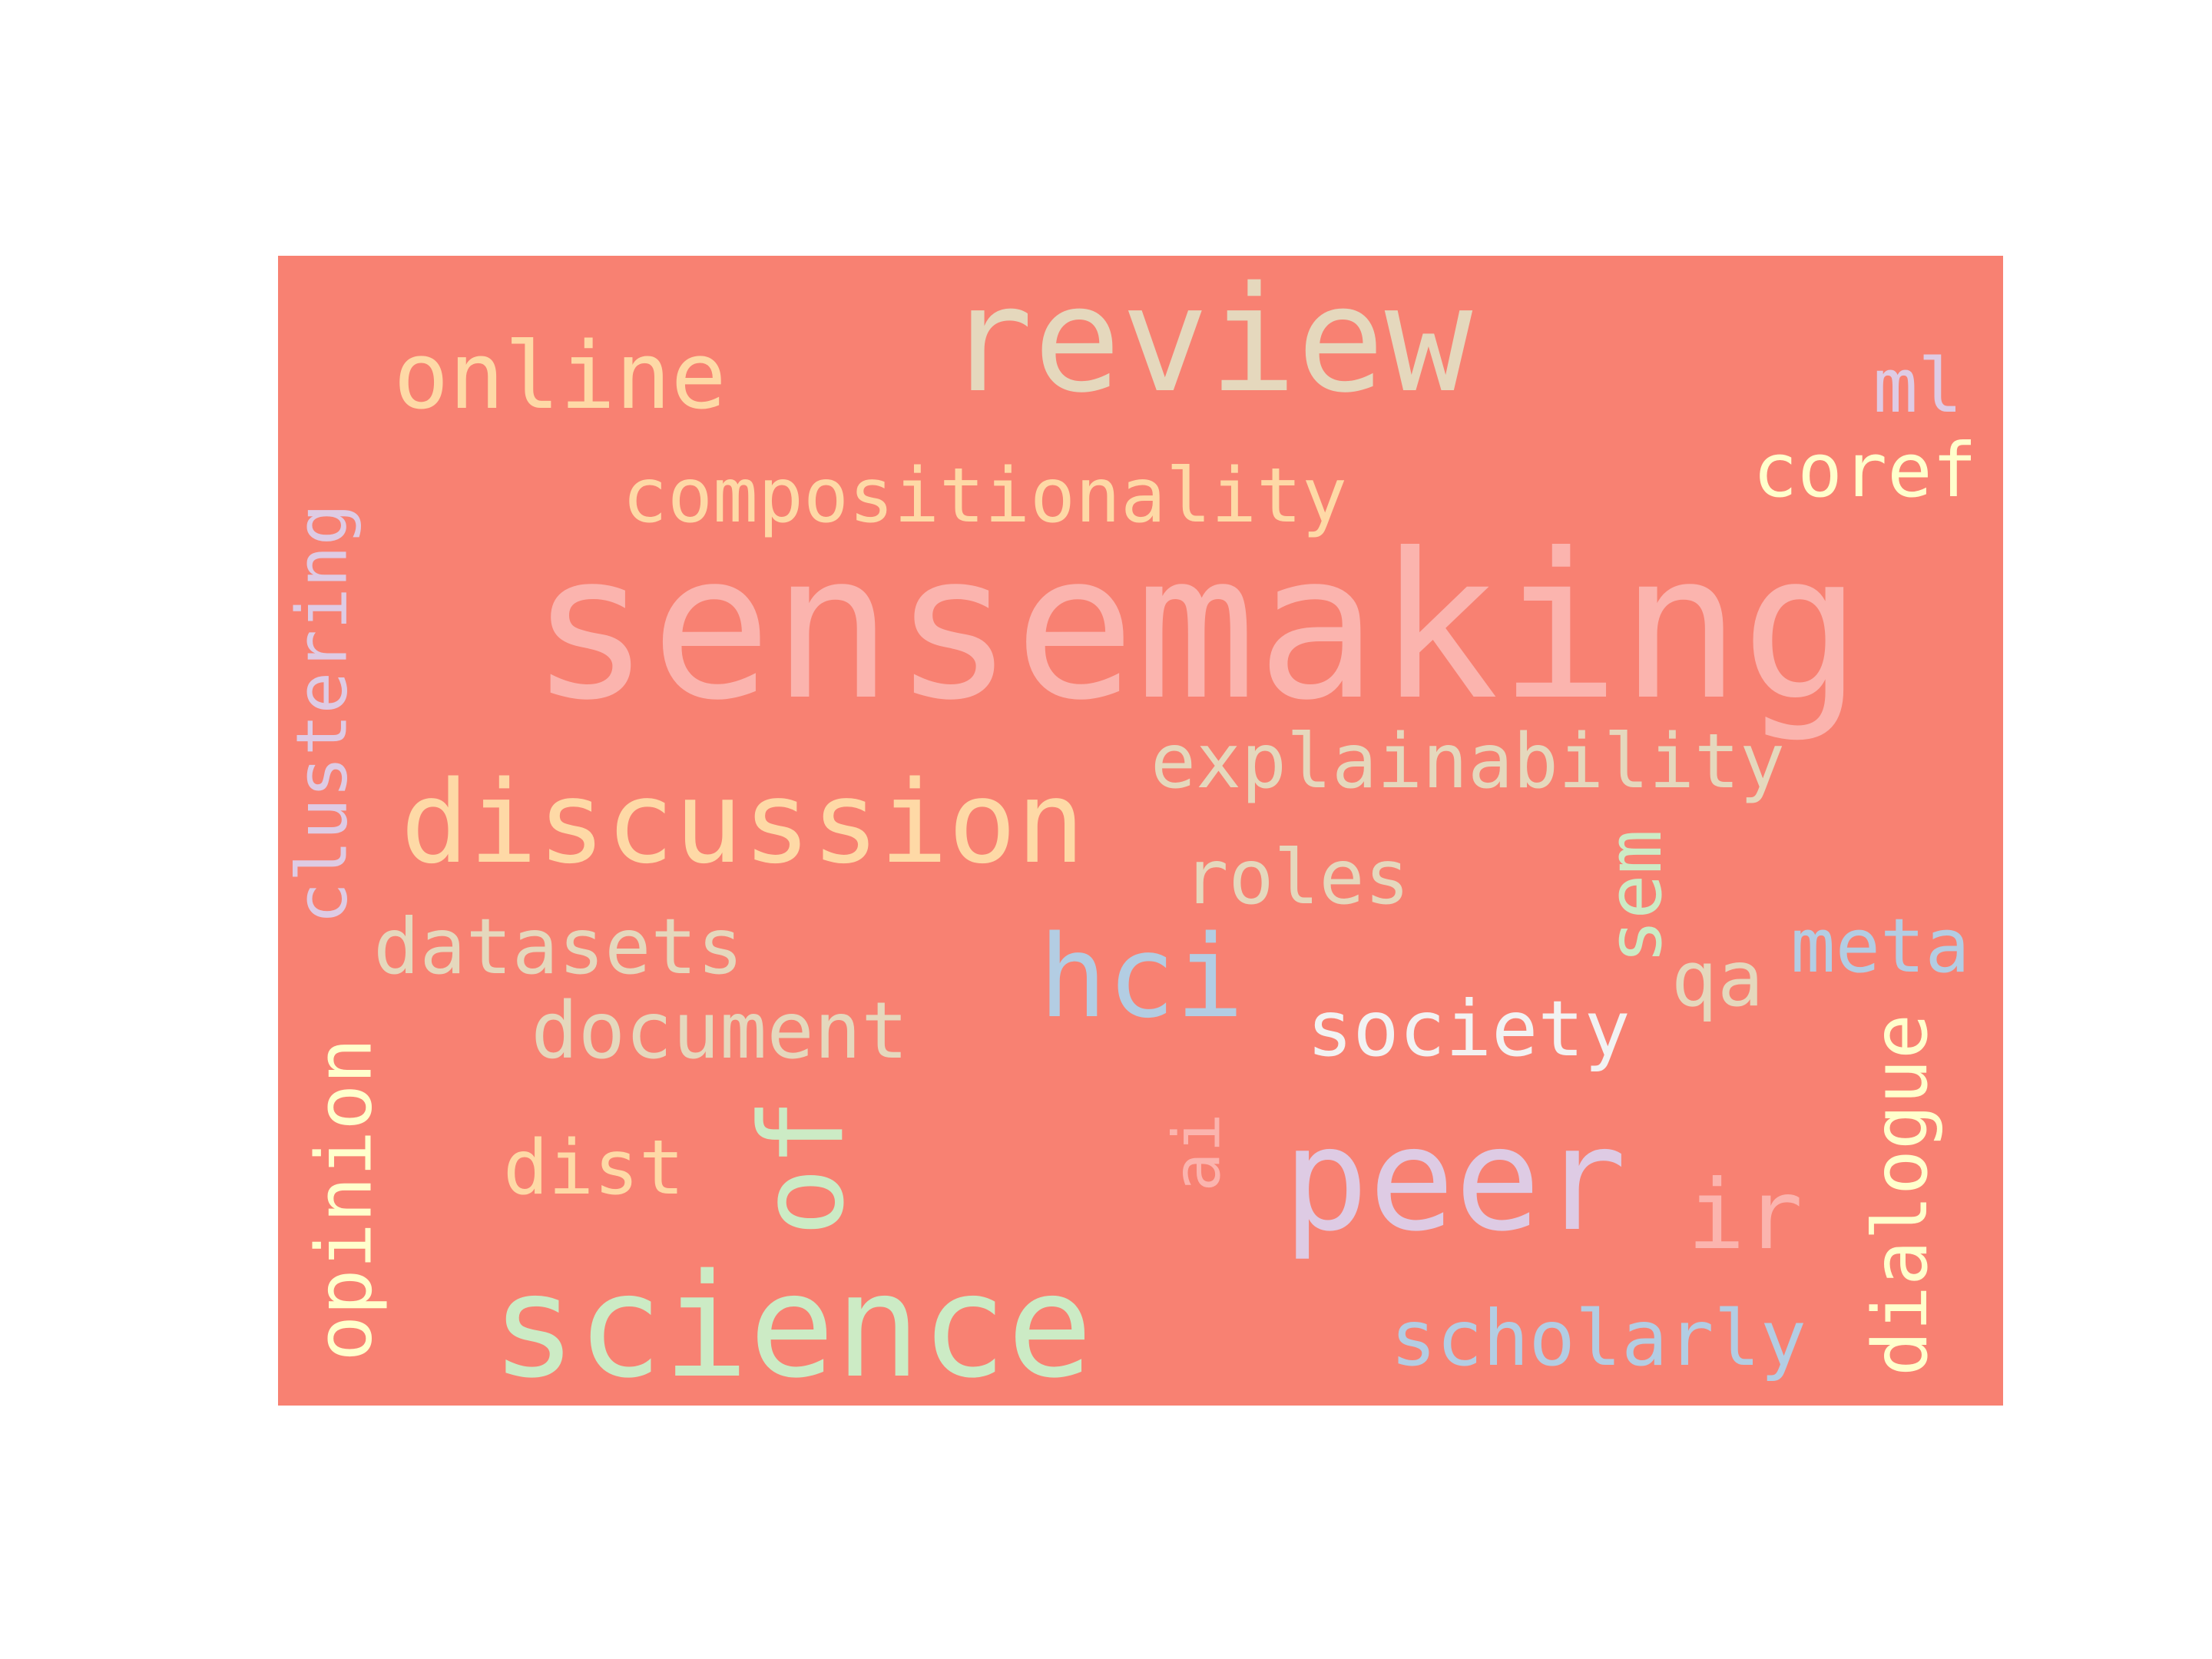 The width and height of the screenshot is (2212, 1659). I want to click on word-datasets: datasets, so click(558, 947).